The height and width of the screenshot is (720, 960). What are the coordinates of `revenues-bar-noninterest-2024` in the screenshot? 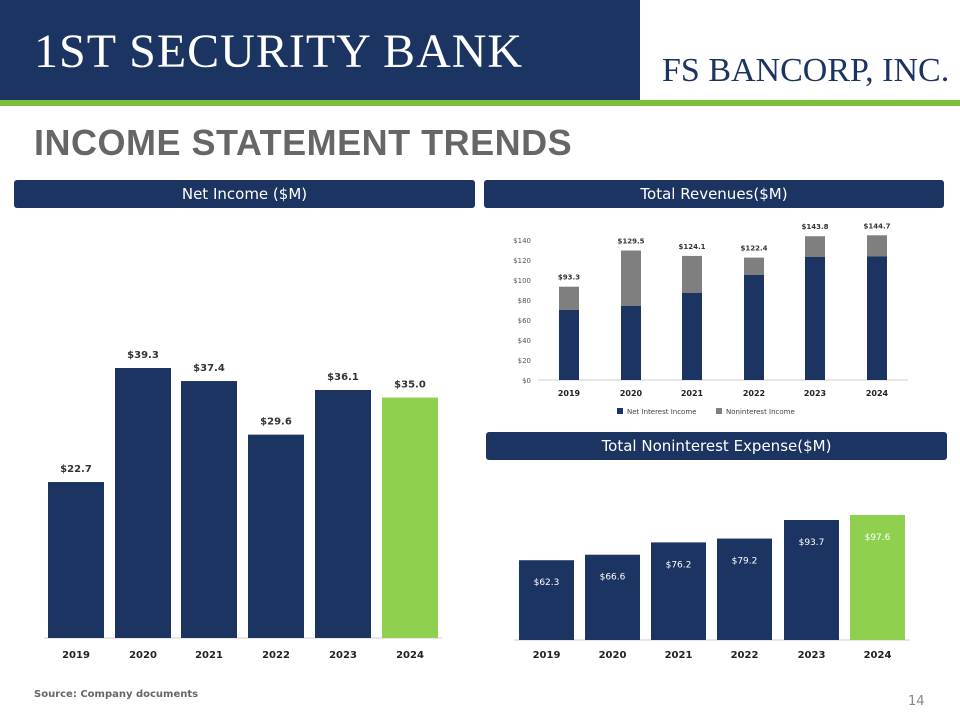 It's located at (877, 246).